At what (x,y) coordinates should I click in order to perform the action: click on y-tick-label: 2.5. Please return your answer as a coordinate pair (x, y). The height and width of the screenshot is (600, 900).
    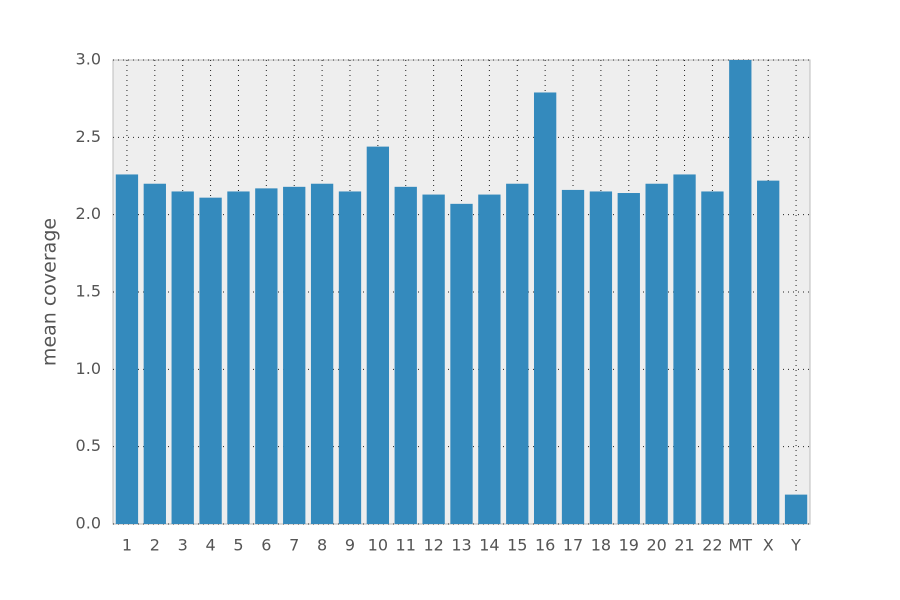
    Looking at the image, I should click on (88, 136).